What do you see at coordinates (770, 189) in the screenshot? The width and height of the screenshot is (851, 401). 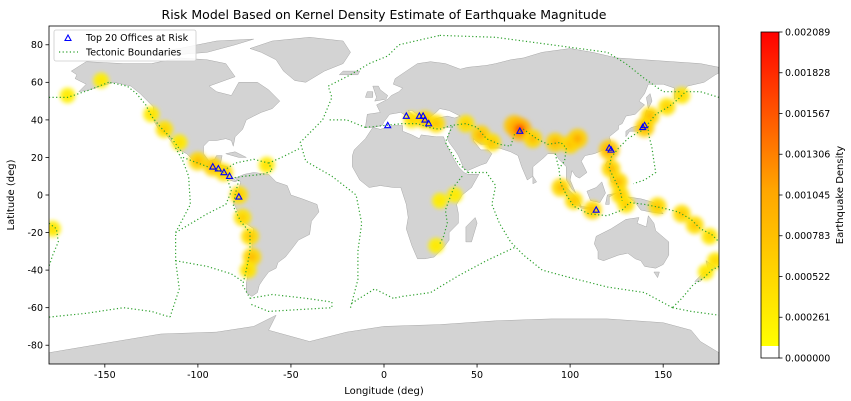 I see `colorbar-gradient` at bounding box center [770, 189].